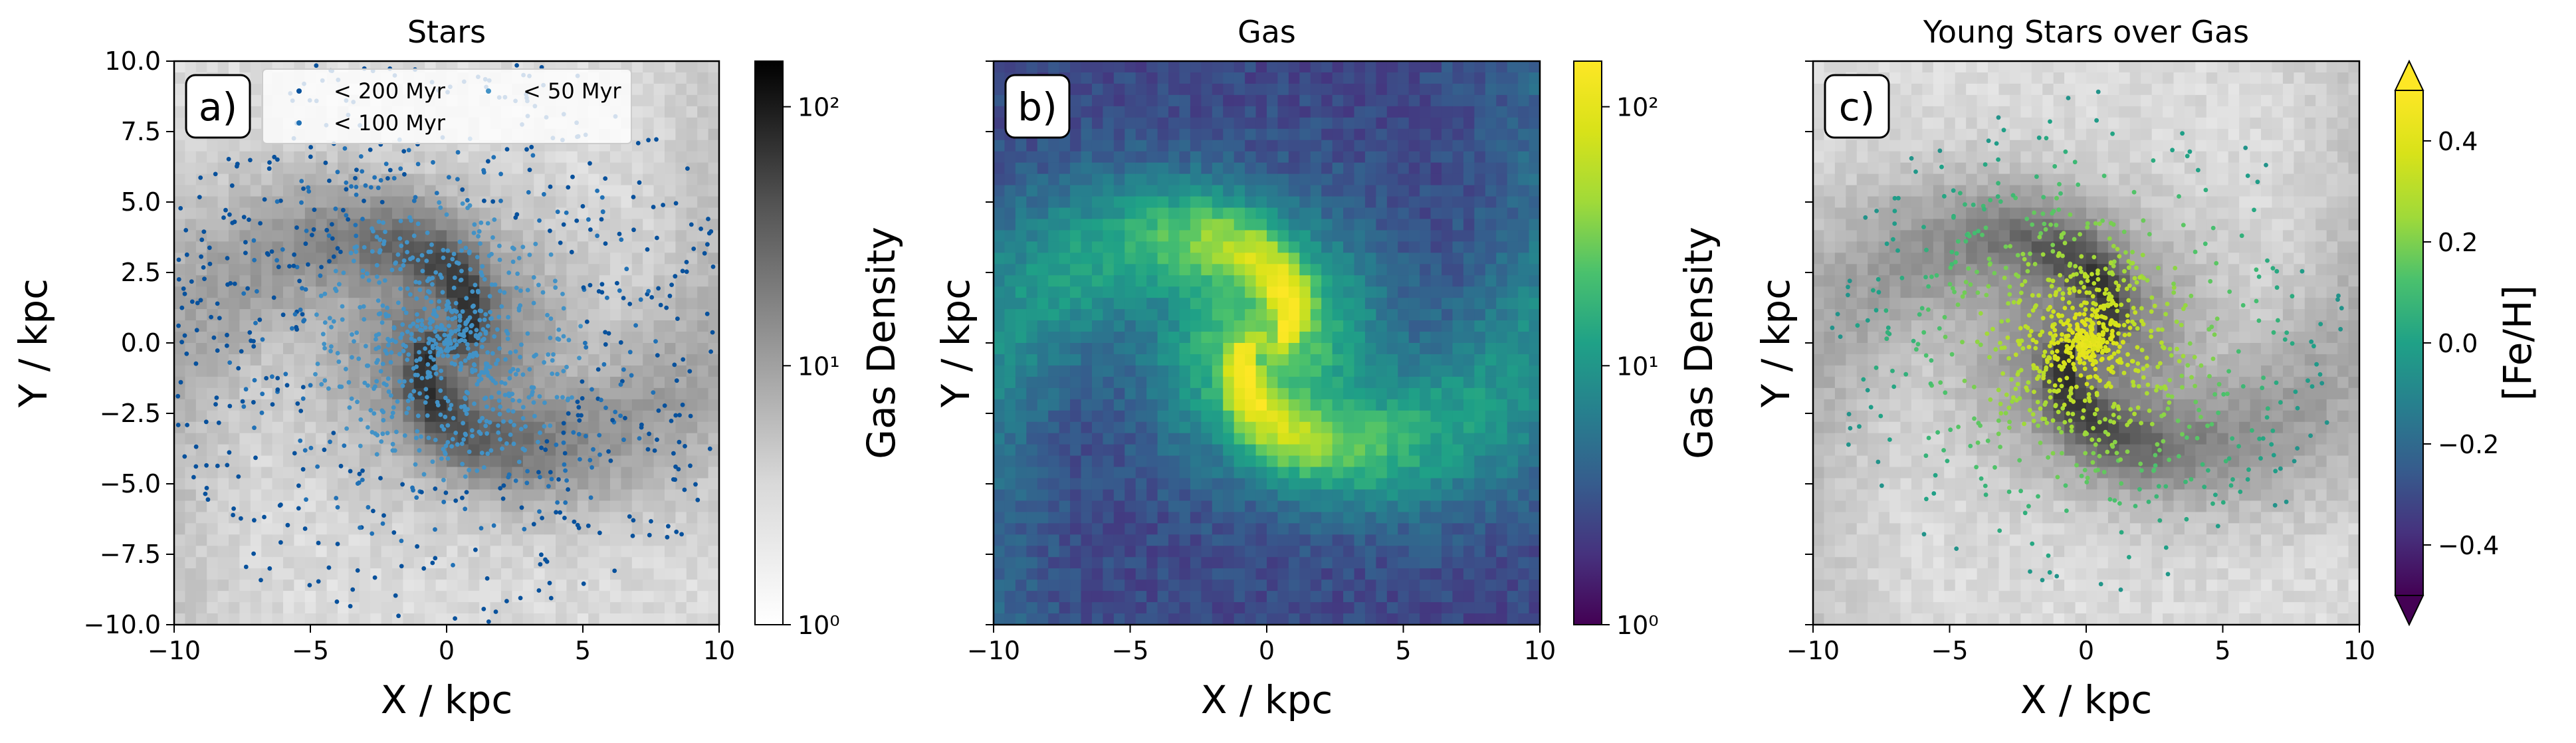 The width and height of the screenshot is (2576, 743). Describe the element at coordinates (447, 650) in the screenshot. I see `x-tick-label: 0` at that location.